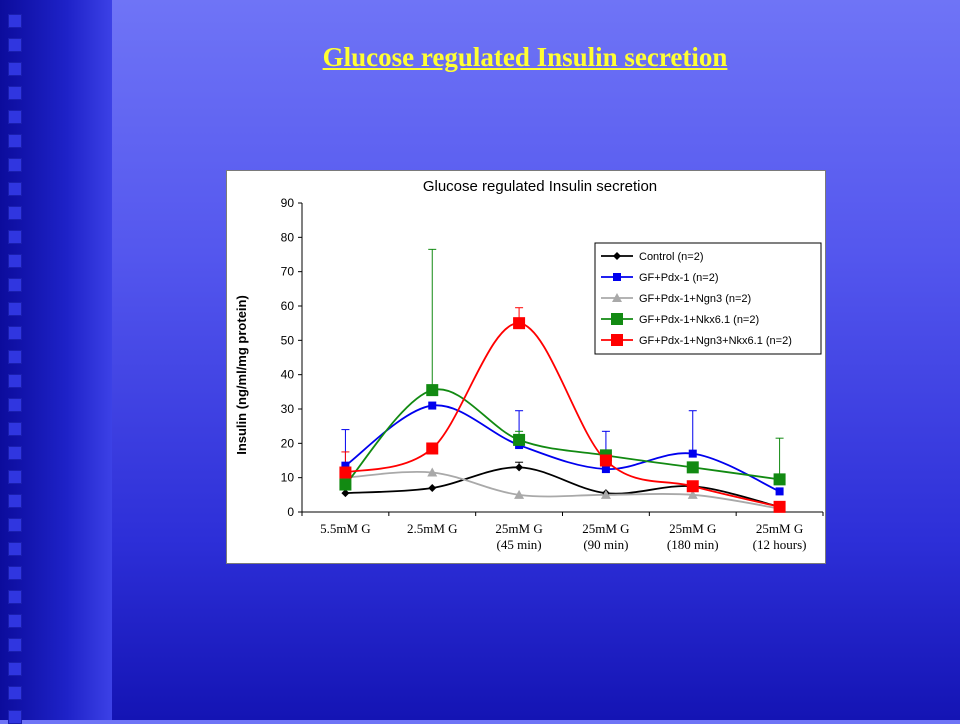 Image resolution: width=960 pixels, height=724 pixels. I want to click on y-tick-label: 90, so click(288, 203).